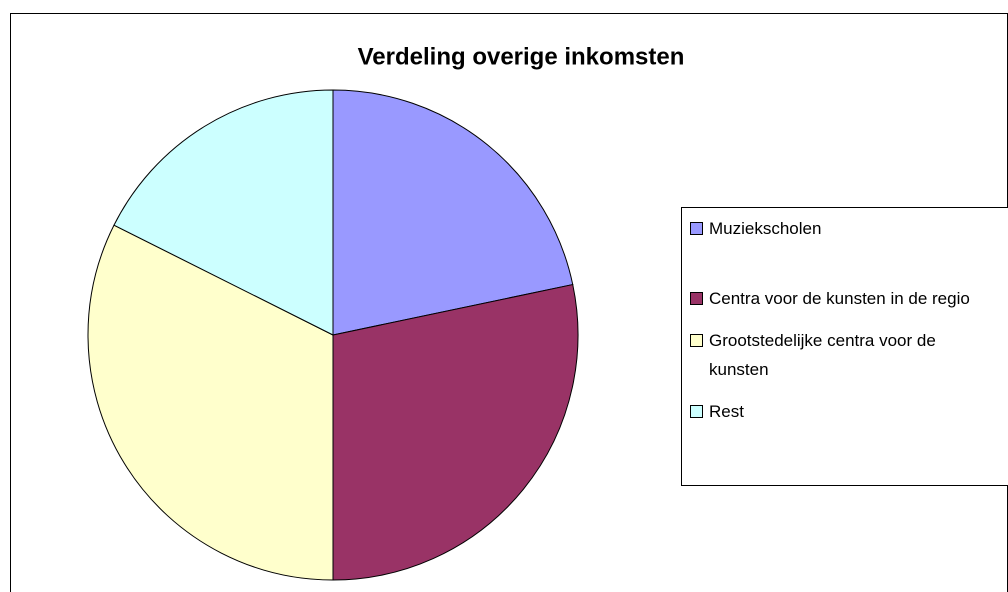  Describe the element at coordinates (840, 228) in the screenshot. I see `legend-item: Muziekscholen` at that location.